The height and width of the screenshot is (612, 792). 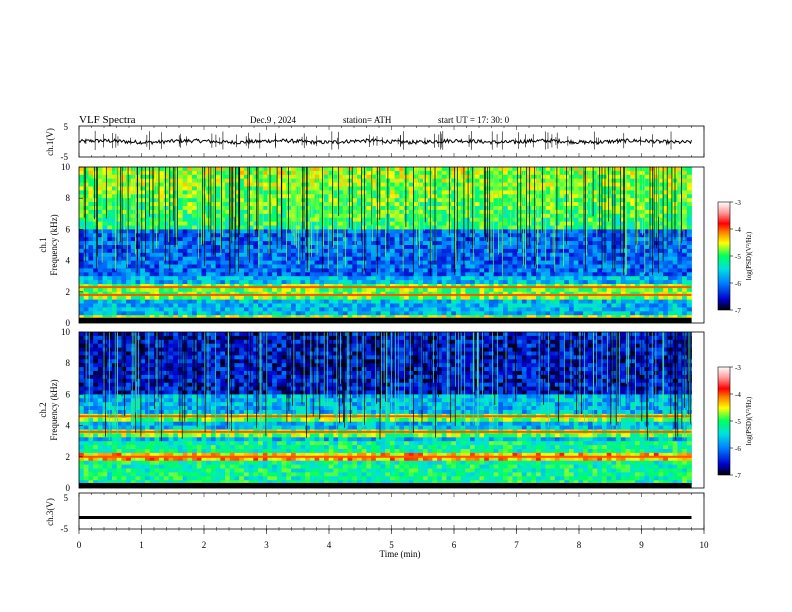 I want to click on ch1-waveform-ylabel: ch.1(V), so click(x=50, y=142).